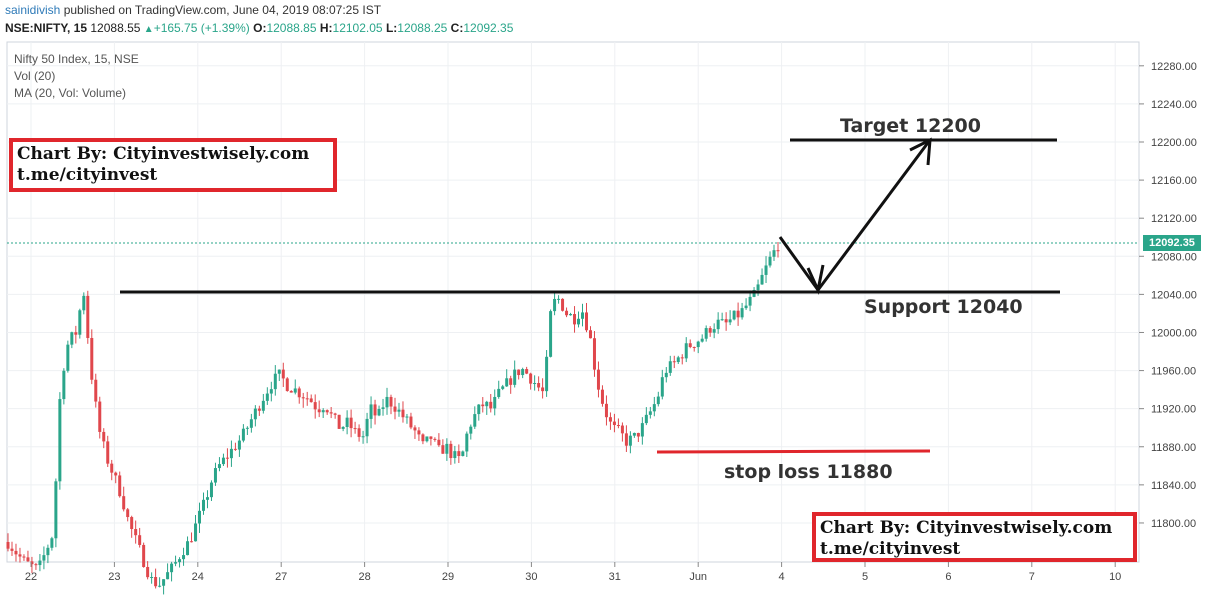 This screenshot has width=1211, height=597. What do you see at coordinates (115, 28) in the screenshot?
I see `last-value: 12088.55` at bounding box center [115, 28].